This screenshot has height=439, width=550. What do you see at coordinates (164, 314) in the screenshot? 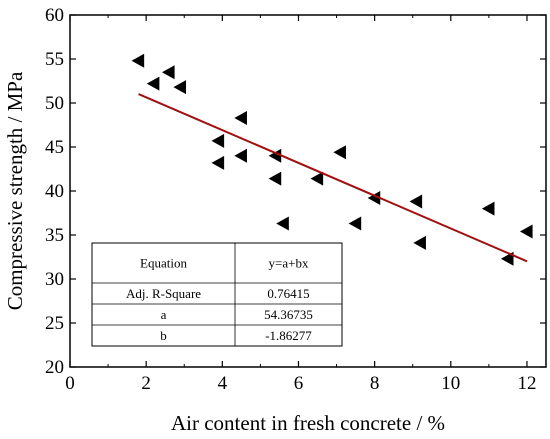
I see `fit-table-cell: a` at bounding box center [164, 314].